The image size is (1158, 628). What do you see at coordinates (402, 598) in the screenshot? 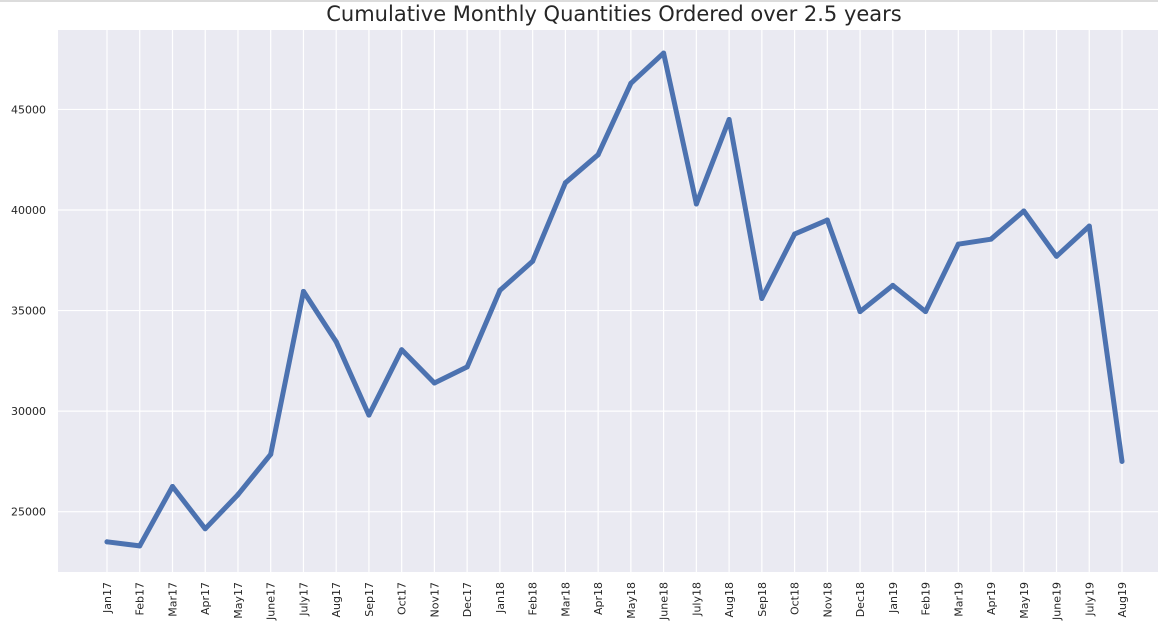
I see `x-tick-label: Oct17` at bounding box center [402, 598].